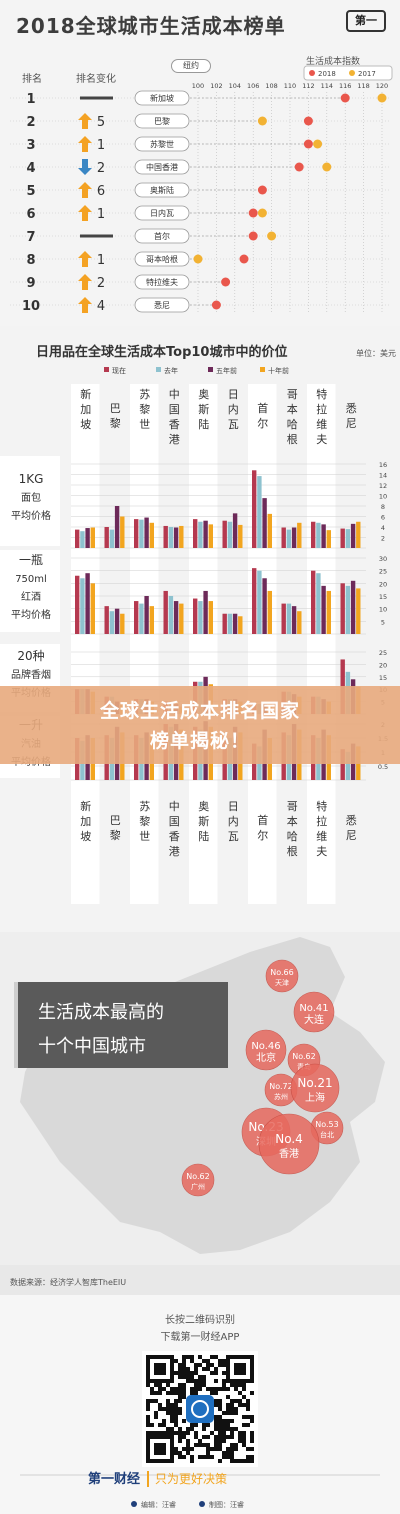 The width and height of the screenshot is (400, 1514). Describe the element at coordinates (30, 122) in the screenshot. I see `rank-number: 2` at that location.